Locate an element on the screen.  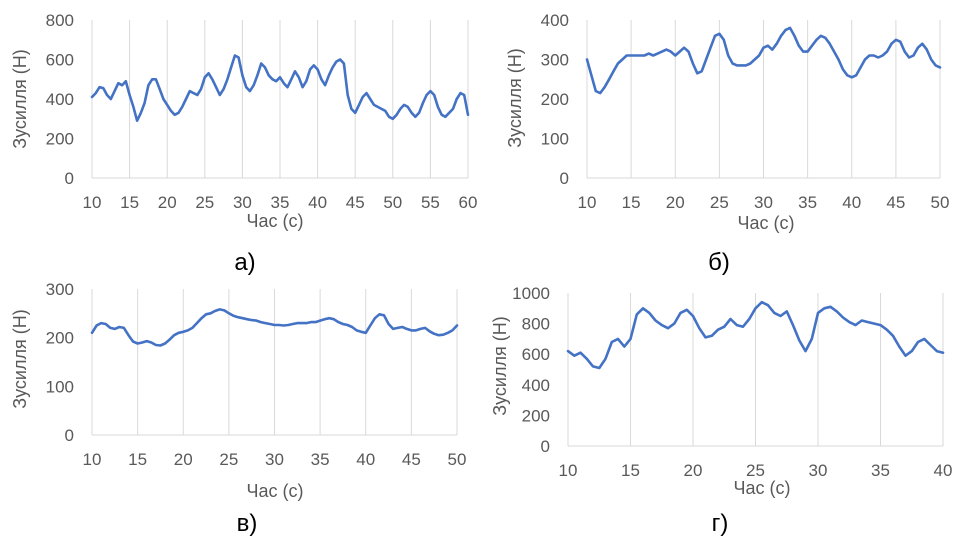
x-tick-label: 60 is located at coordinates (468, 202).